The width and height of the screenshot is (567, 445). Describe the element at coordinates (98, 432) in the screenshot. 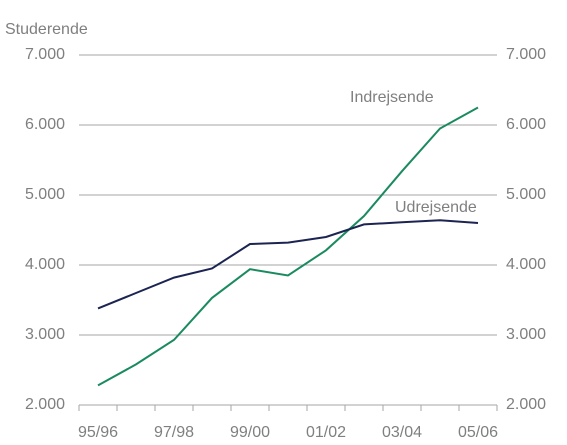

I see `x-tick-label: 95/96` at that location.